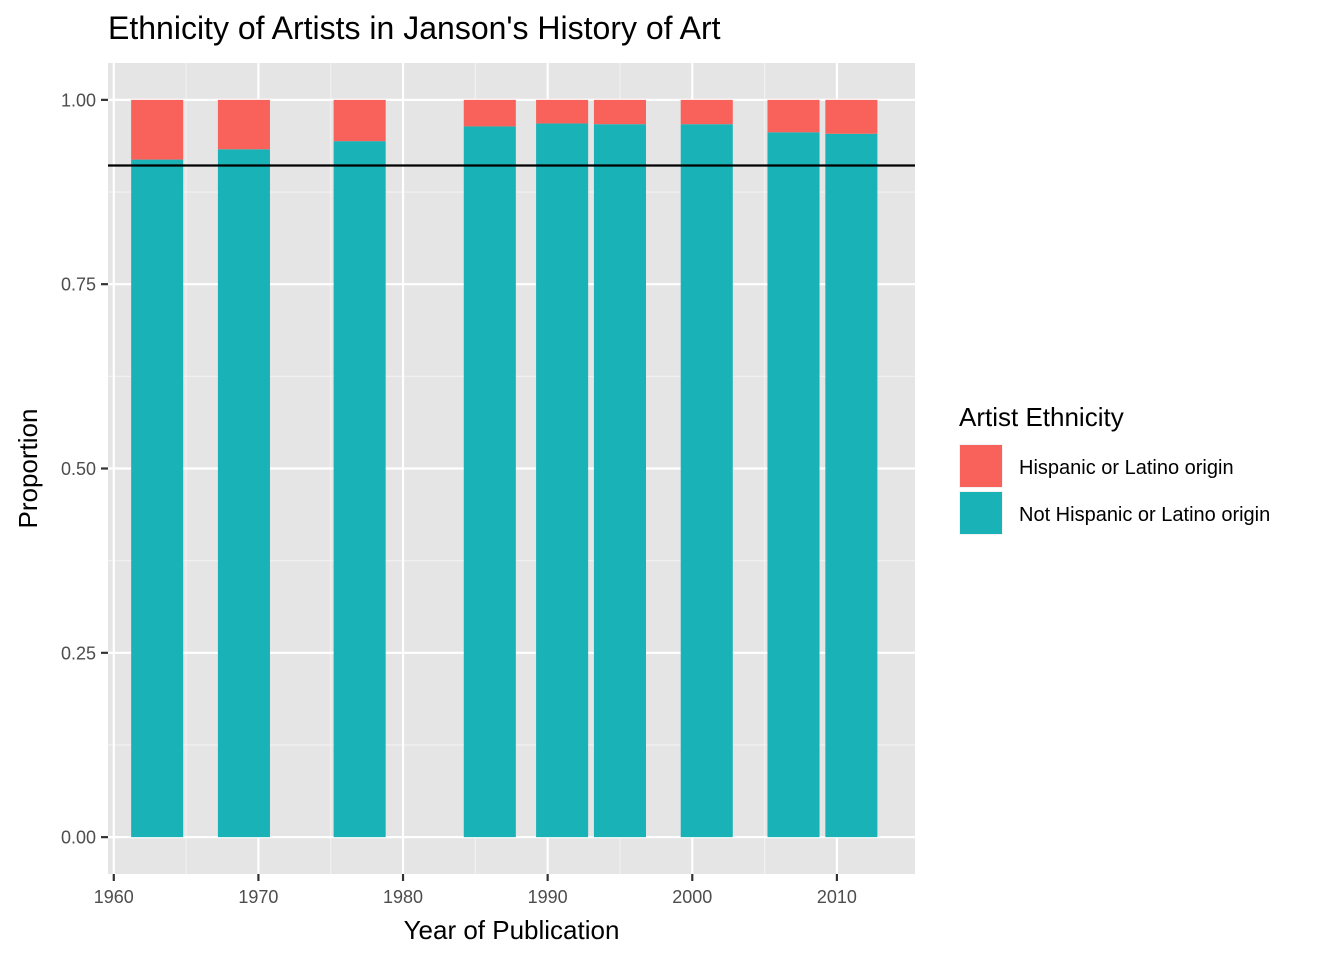  I want to click on bar-not-hispanic-1977, so click(359, 489).